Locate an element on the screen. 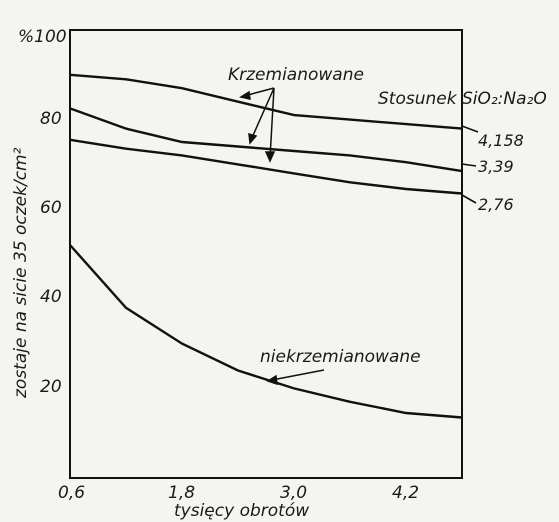  x-axis-label: tysięcy obrotów is located at coordinates (241, 511).